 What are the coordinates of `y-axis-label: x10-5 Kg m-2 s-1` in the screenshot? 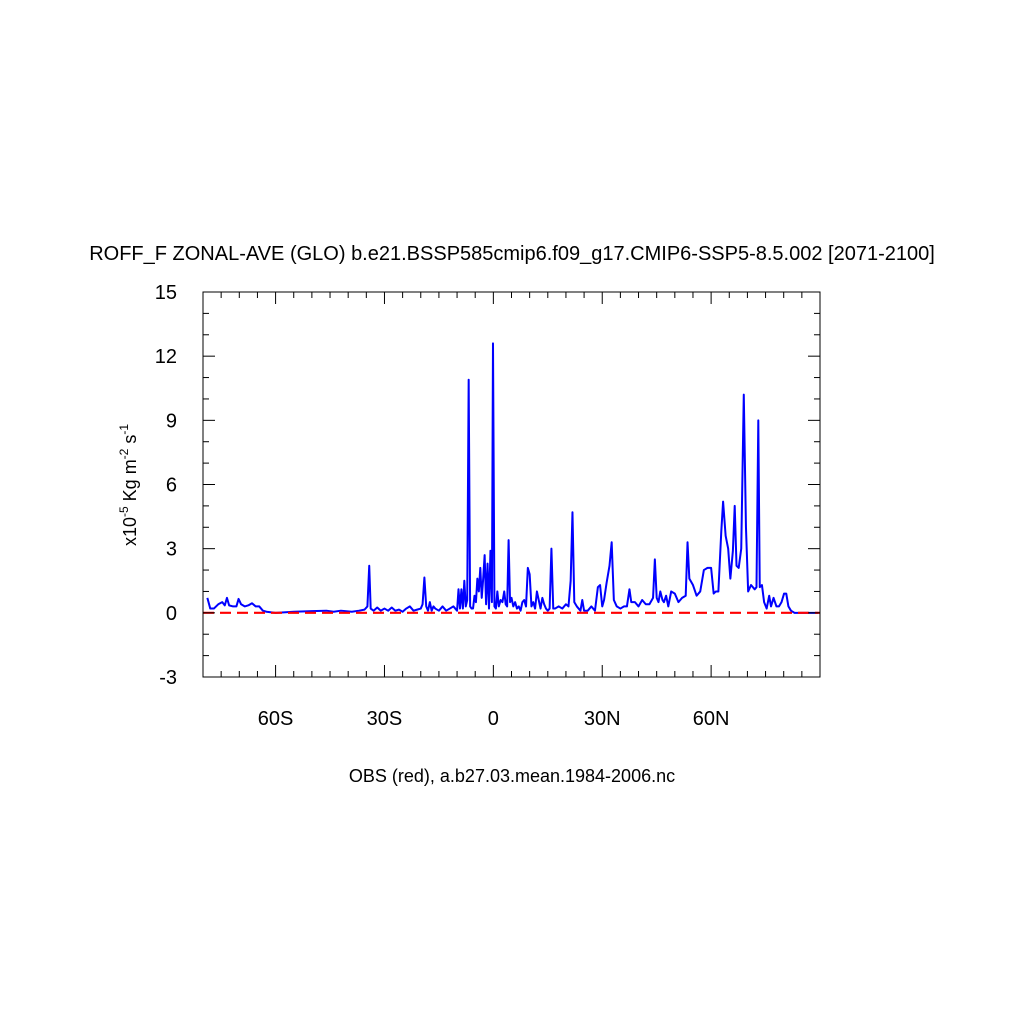 It's located at (128, 485).